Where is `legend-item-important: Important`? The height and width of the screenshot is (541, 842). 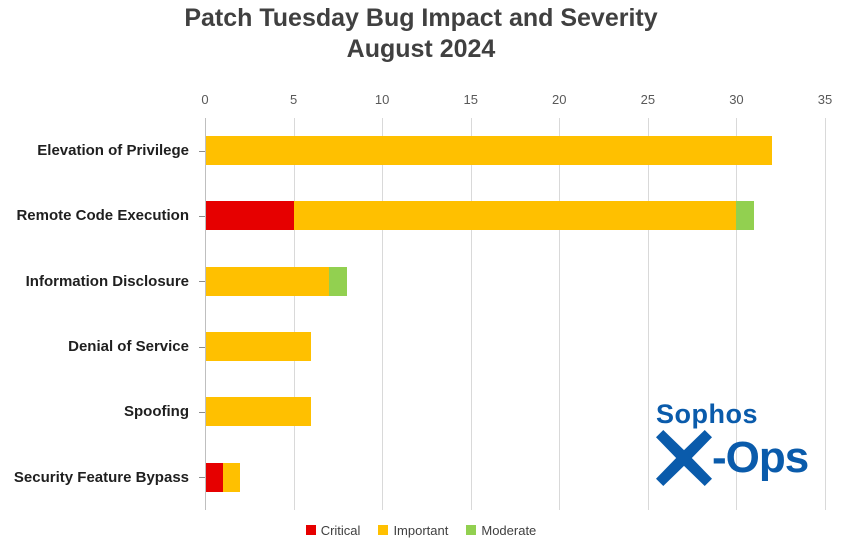 legend-item-important: Important is located at coordinates (413, 530).